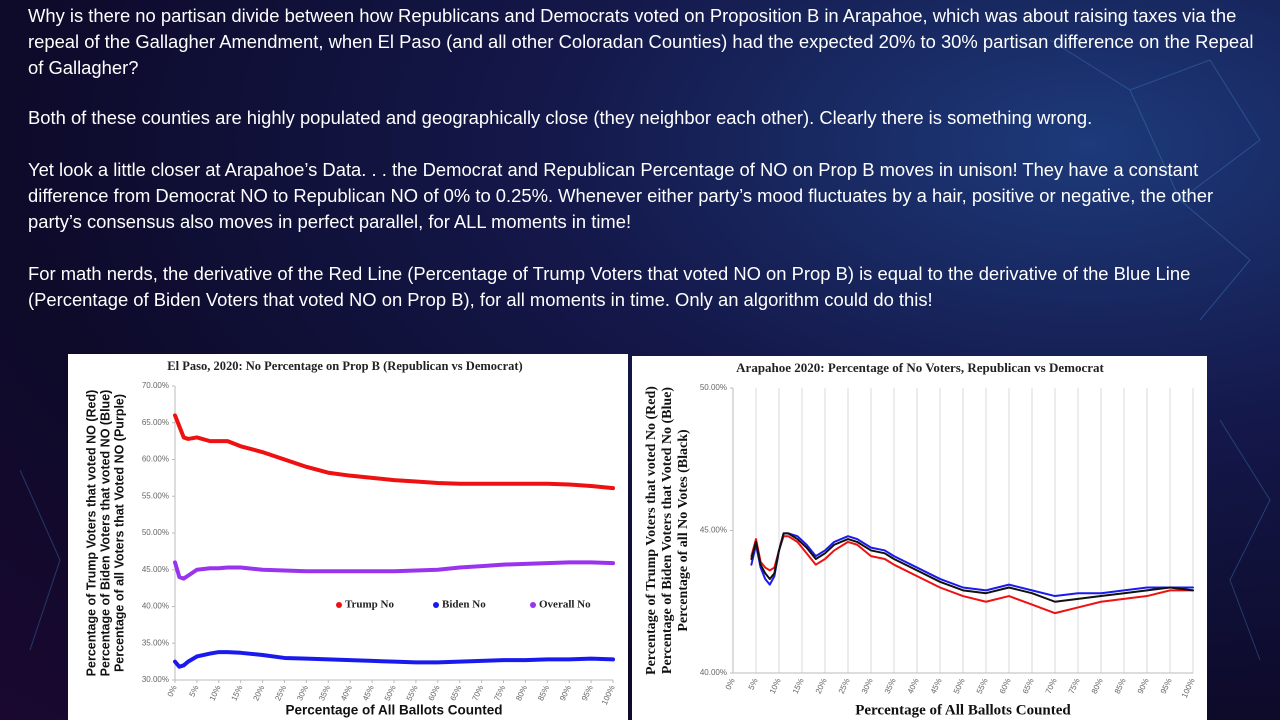 This screenshot has height=720, width=1280. Describe the element at coordinates (464, 605) in the screenshot. I see `legend-label: Biden No` at that location.